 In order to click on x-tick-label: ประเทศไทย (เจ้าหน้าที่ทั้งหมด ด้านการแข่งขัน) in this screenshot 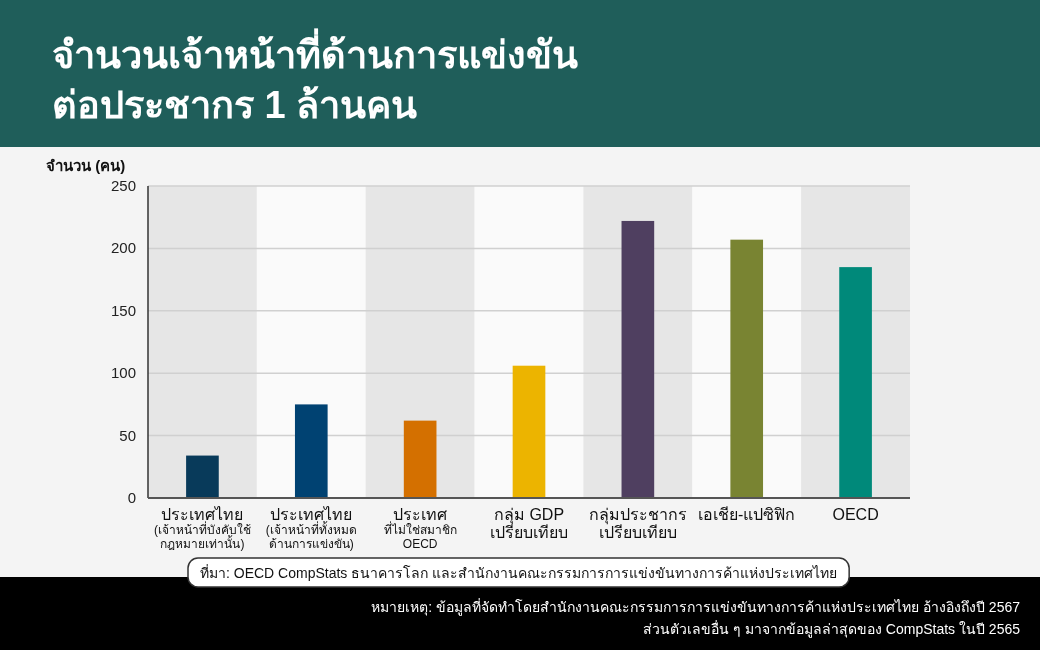, I will do `click(311, 528)`.